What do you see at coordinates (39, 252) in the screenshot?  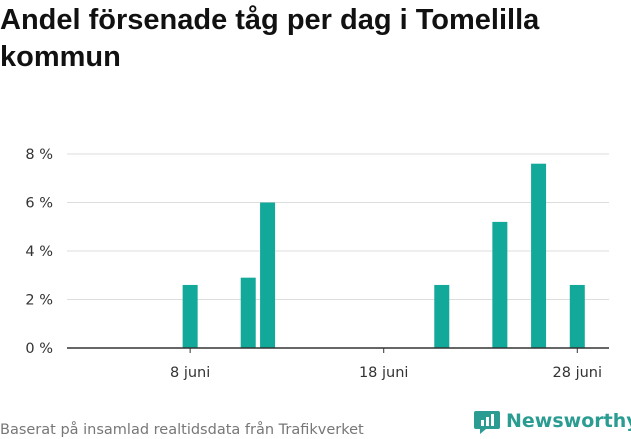 I see `y-tick-label: 4 %` at bounding box center [39, 252].